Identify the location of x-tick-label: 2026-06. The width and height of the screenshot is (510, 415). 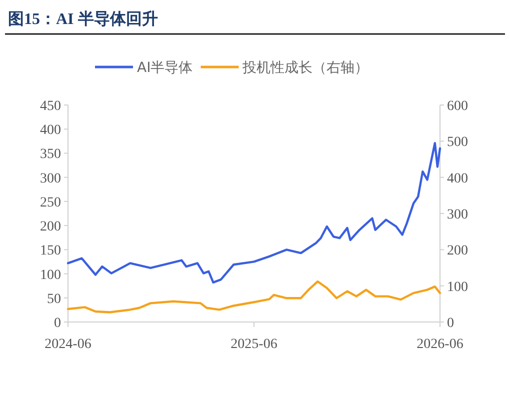
(440, 344).